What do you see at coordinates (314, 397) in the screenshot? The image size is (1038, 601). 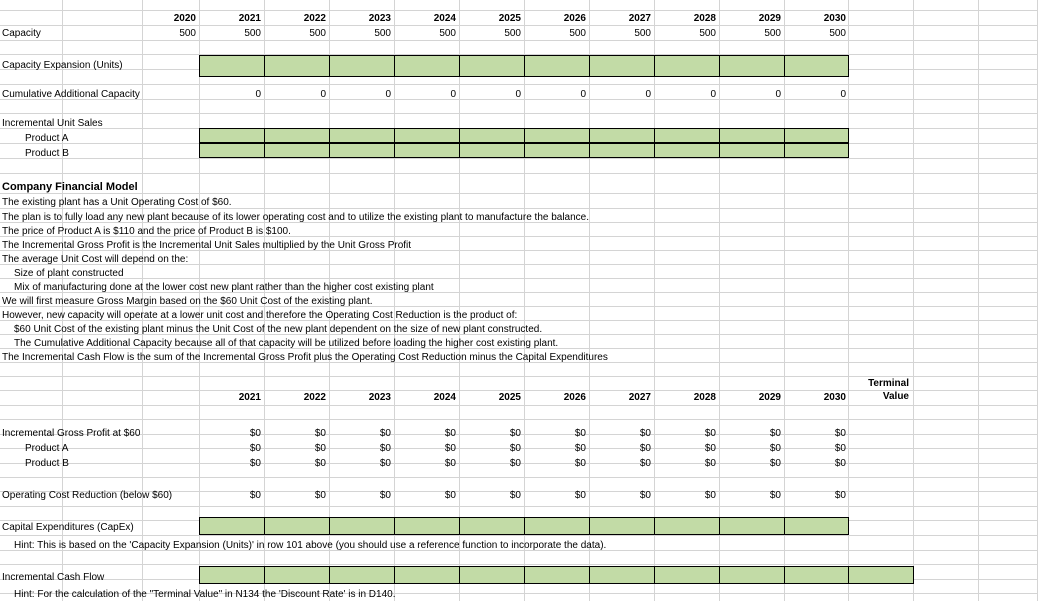 I see `cashflow-year-header: 2022` at bounding box center [314, 397].